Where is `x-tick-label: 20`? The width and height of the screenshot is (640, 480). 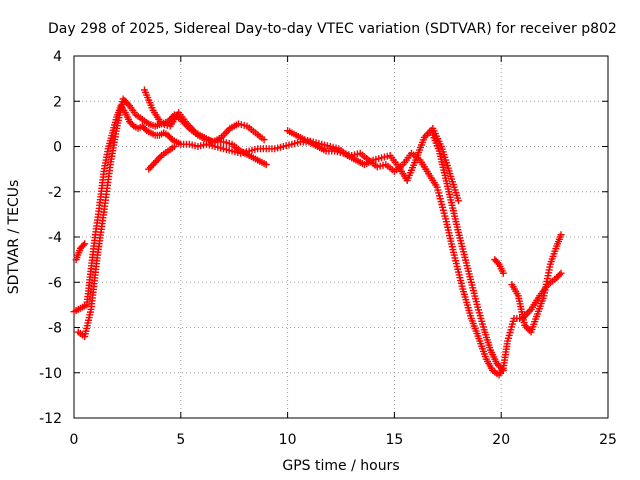
x-tick-label: 20 is located at coordinates (501, 440).